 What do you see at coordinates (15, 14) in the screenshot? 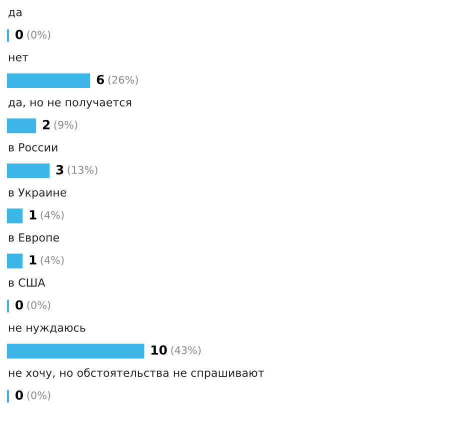
I see `y-tick-label: да` at bounding box center [15, 14].